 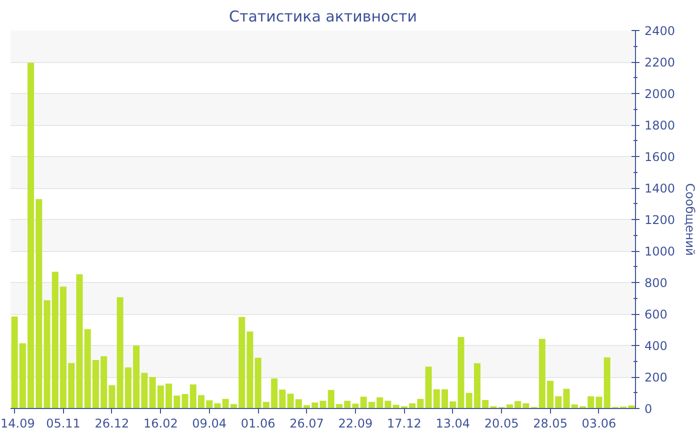 What do you see at coordinates (355, 423) in the screenshot?
I see `x-tick-label: 22.09` at bounding box center [355, 423].